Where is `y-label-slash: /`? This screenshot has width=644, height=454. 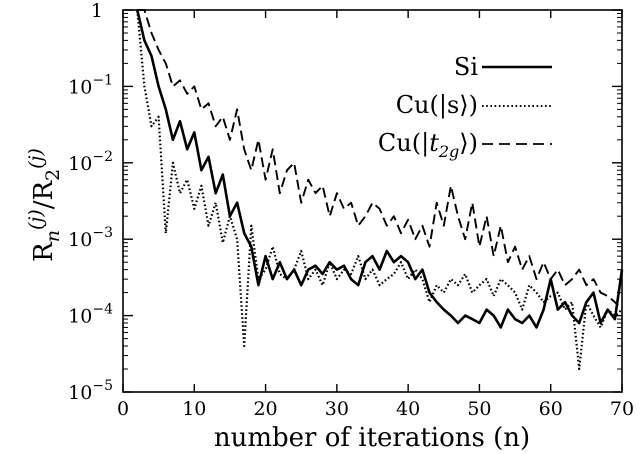 y-label-slash: / is located at coordinates (44, 204).